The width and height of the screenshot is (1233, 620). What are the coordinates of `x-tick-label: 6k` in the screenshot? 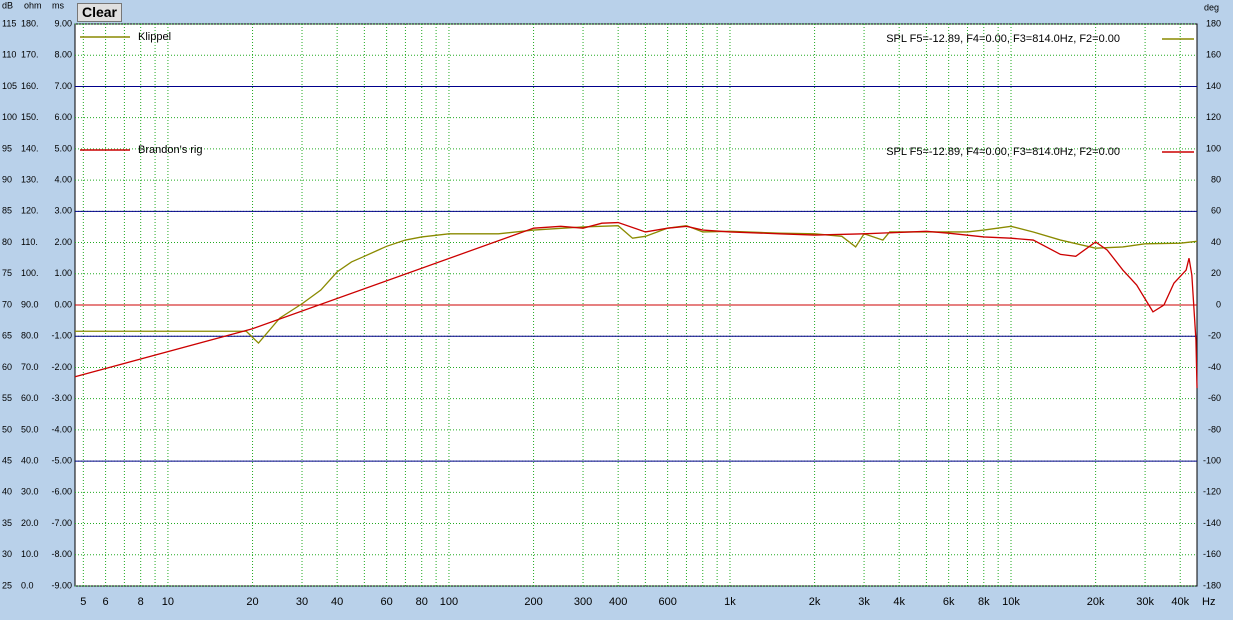 It's located at (949, 602).